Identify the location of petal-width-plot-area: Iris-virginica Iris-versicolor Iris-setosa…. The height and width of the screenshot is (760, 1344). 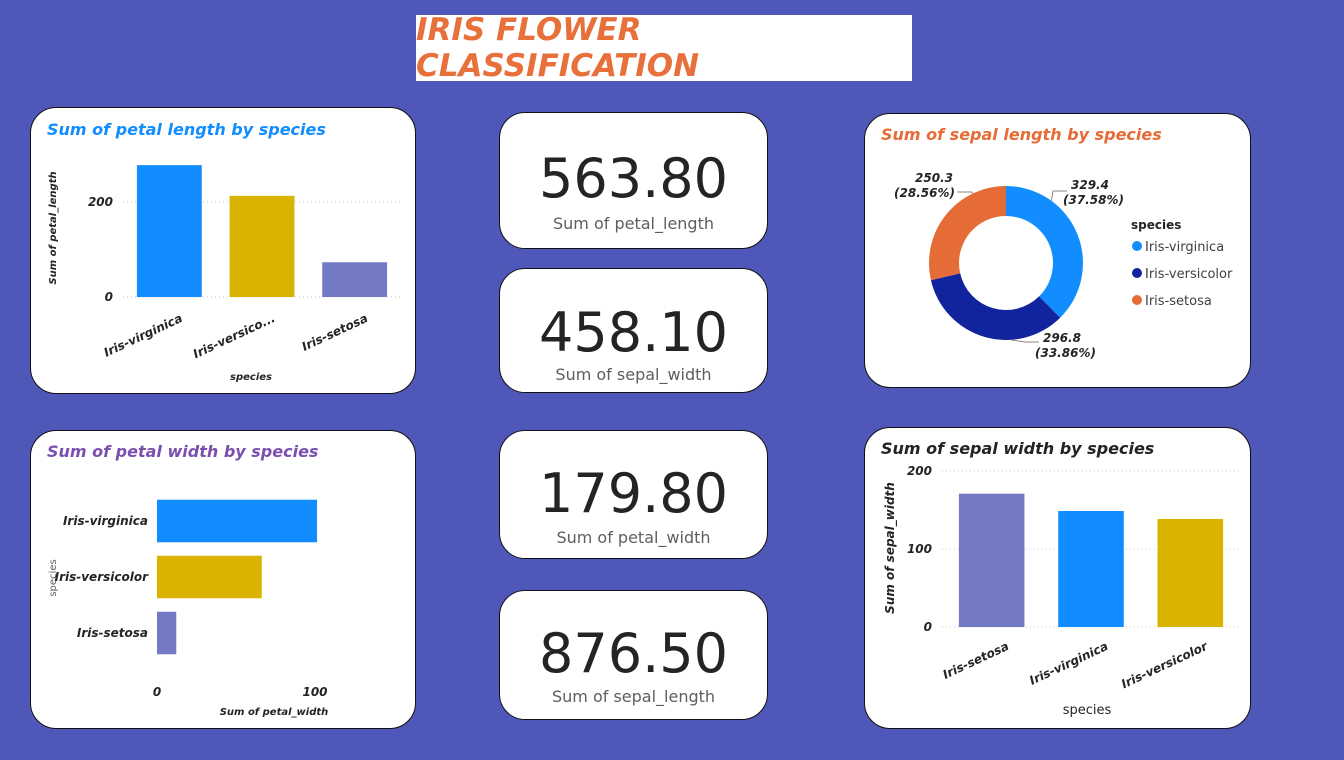
(191, 599).